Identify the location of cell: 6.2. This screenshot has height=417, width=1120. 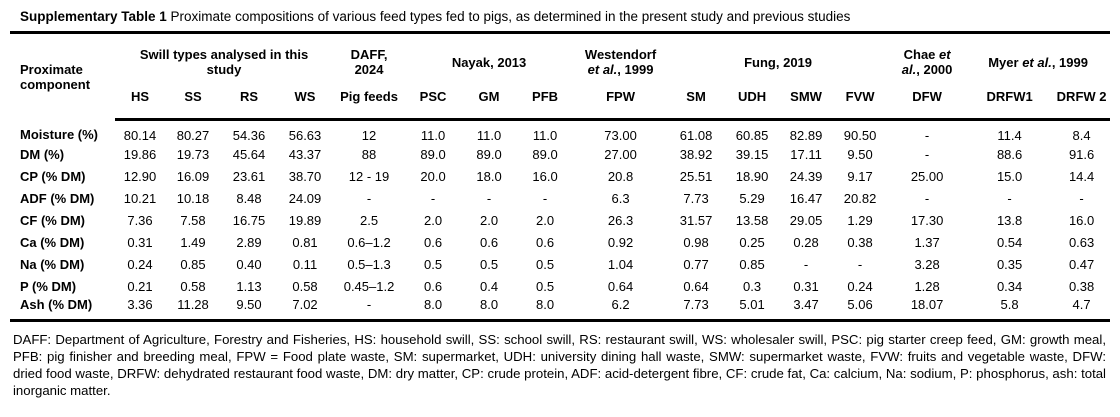
(620, 304).